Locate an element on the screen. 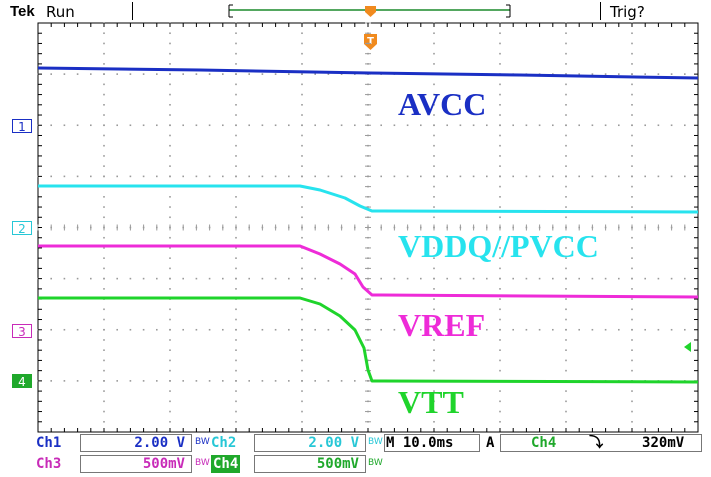 The height and width of the screenshot is (477, 711). ch2-name: Ch2 is located at coordinates (224, 443).